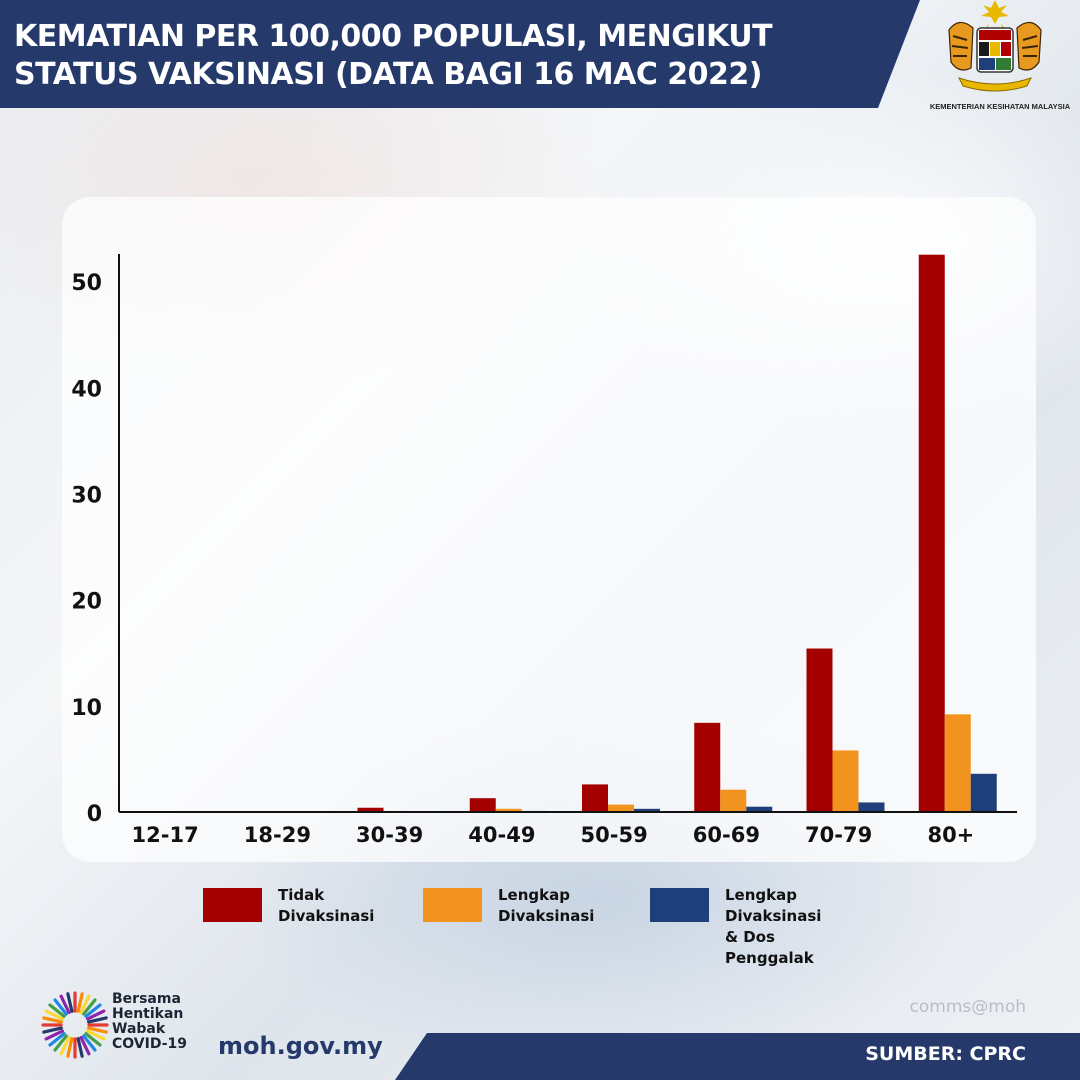  I want to click on x-tick-label: 70-79, so click(838, 835).